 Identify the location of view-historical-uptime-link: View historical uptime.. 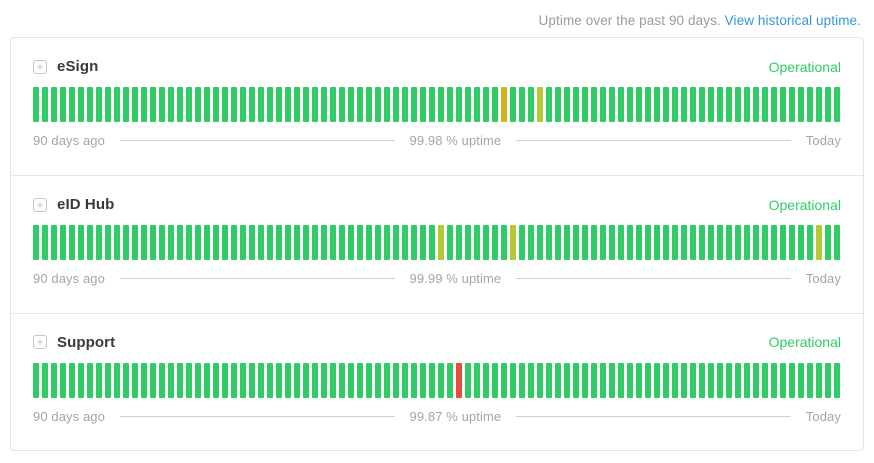
(792, 20).